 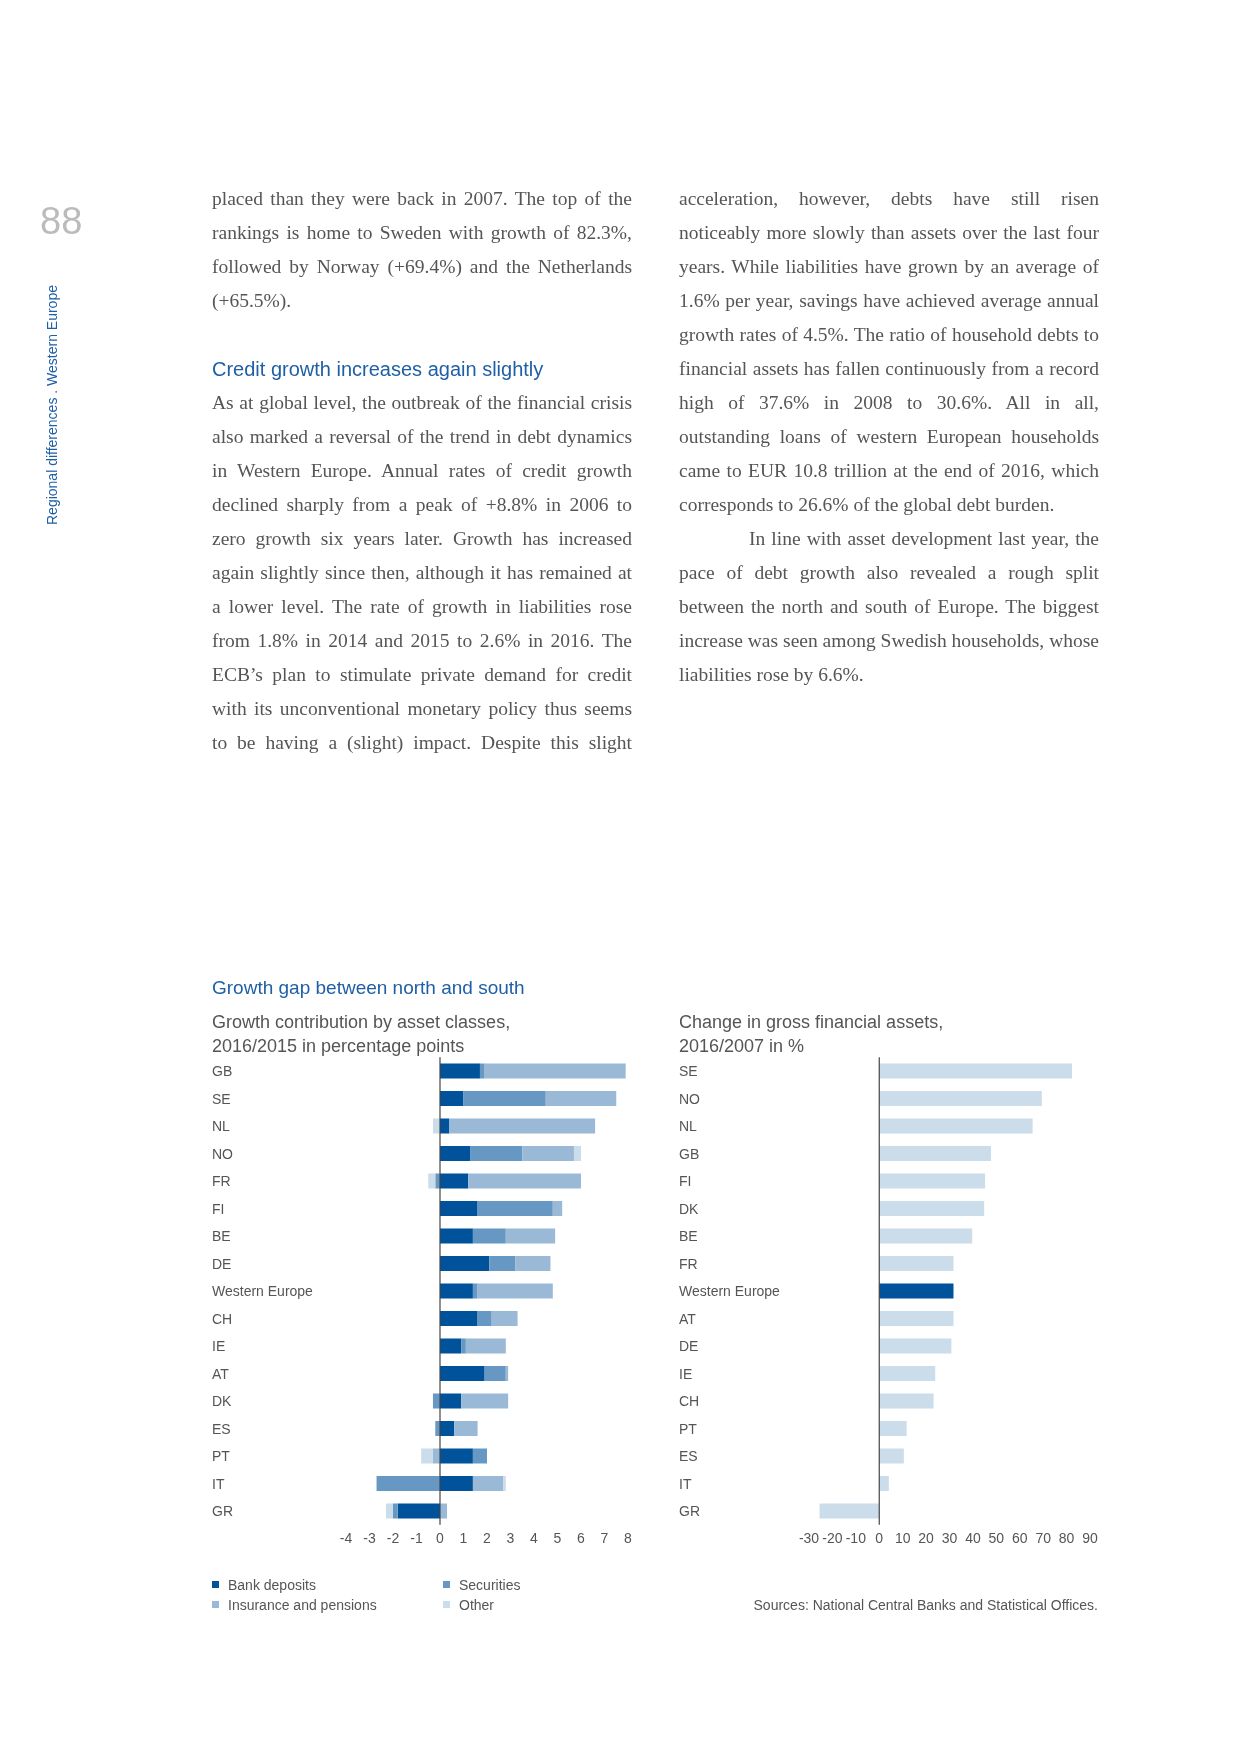 I want to click on x-tick-label: 40, so click(x=973, y=1538).